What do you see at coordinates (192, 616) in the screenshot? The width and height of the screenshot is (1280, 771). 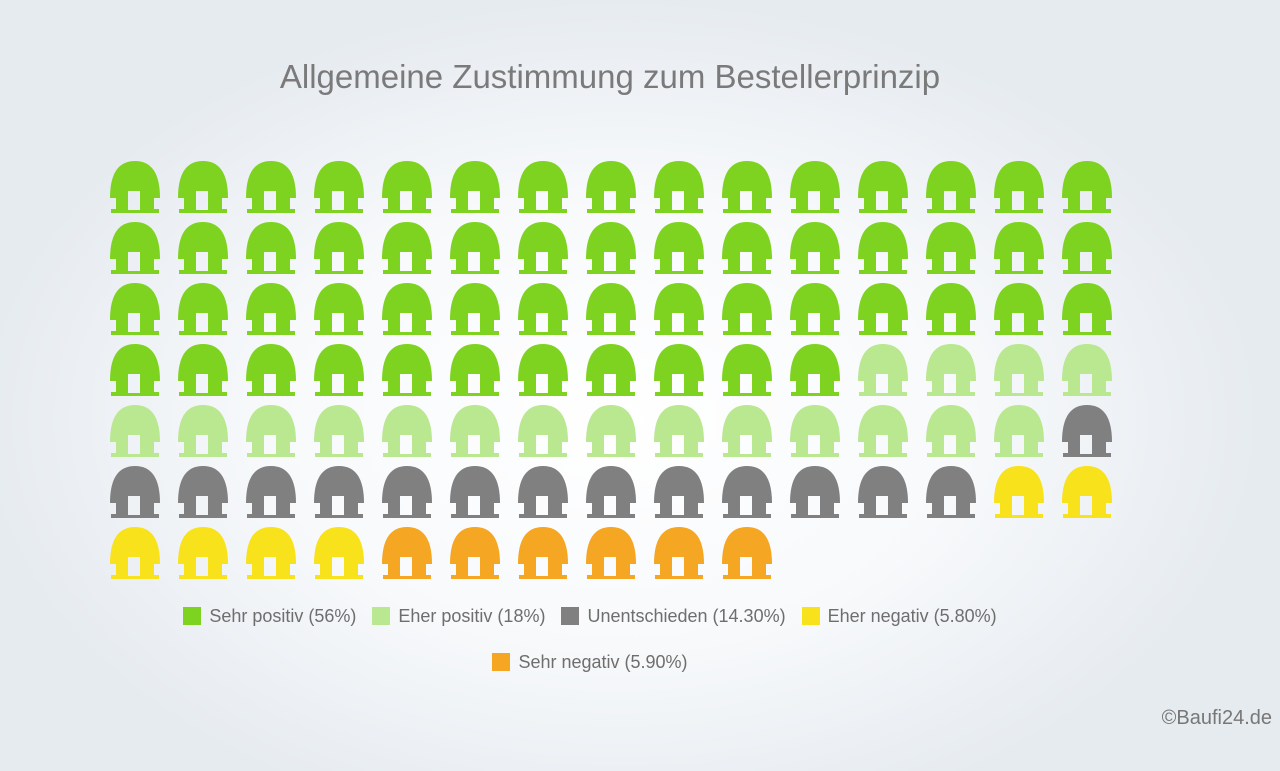 I see `legend-swatch-sehr-positiv` at bounding box center [192, 616].